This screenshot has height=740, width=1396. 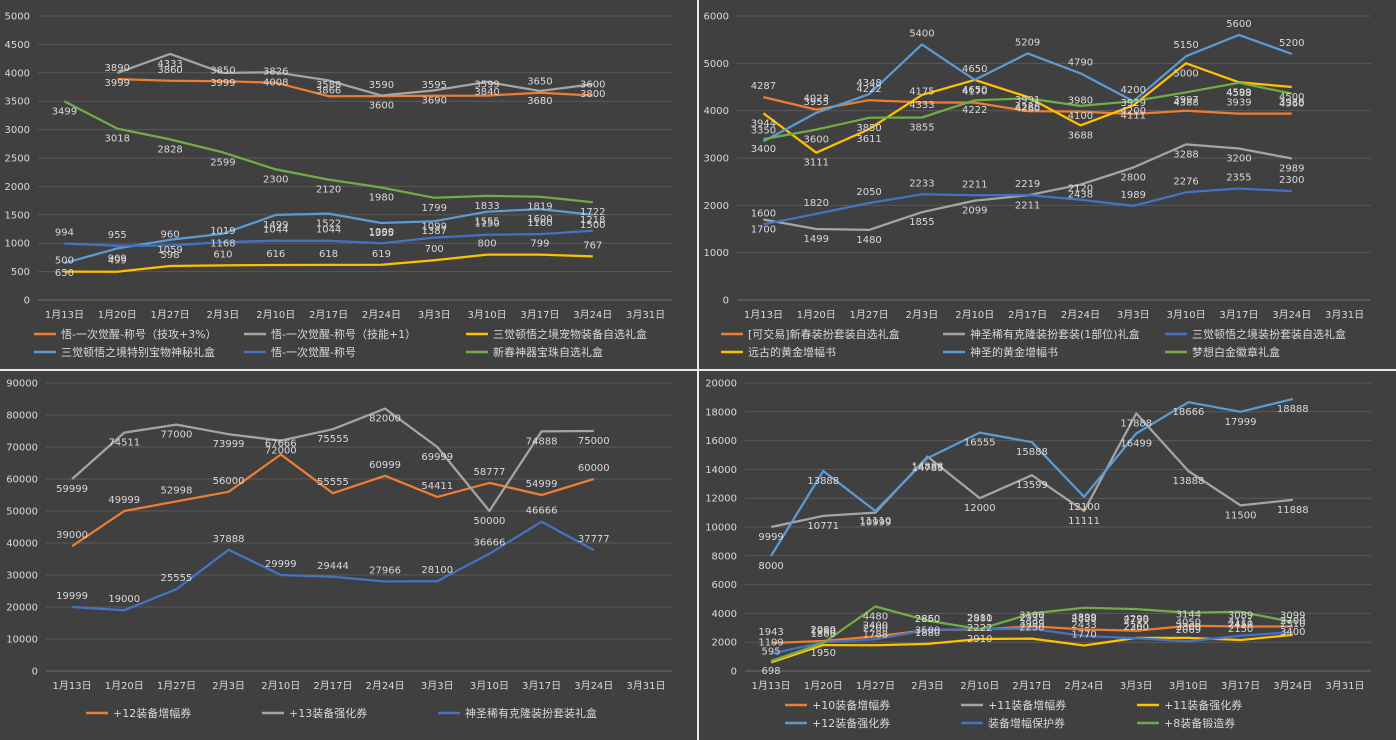 I want to click on x-tick-label: 1月20日, so click(x=124, y=686).